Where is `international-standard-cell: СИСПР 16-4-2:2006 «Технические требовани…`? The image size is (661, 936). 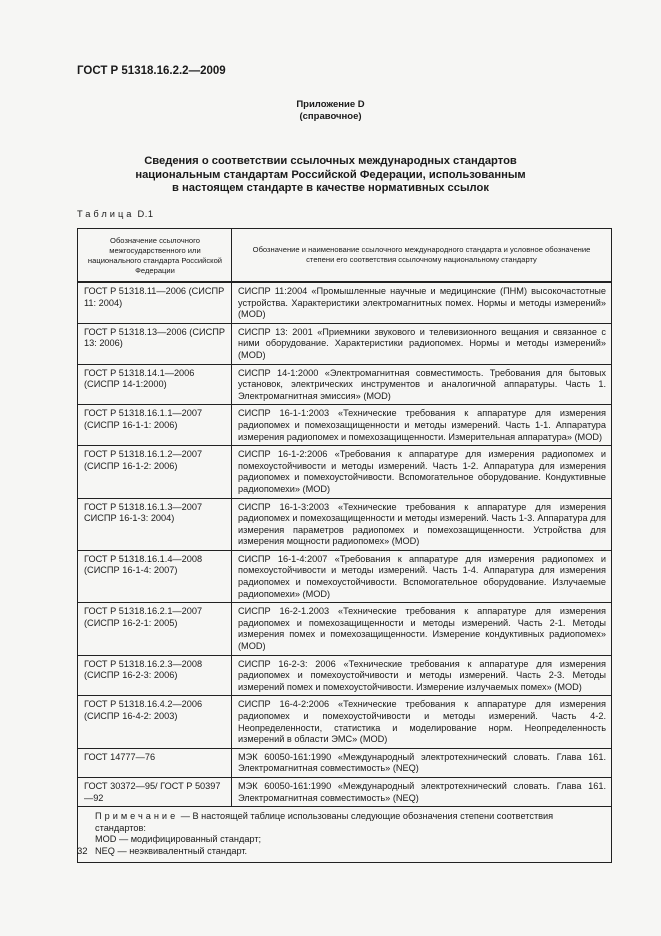
international-standard-cell: СИСПР 16-4-2:2006 «Технические требовани… is located at coordinates (421, 722).